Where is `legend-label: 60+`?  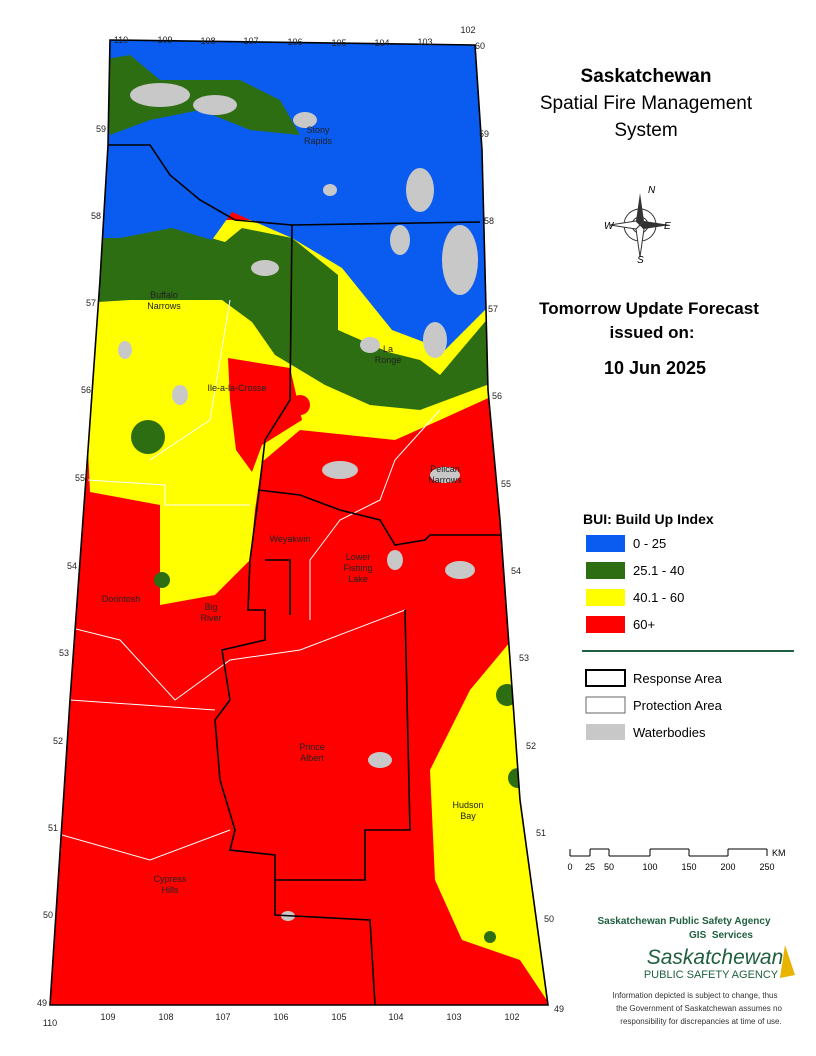
legend-label: 60+ is located at coordinates (644, 624).